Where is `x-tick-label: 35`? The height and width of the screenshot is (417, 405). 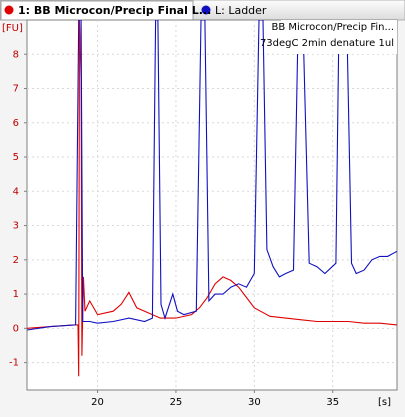 x-tick-label: 35 is located at coordinates (332, 402).